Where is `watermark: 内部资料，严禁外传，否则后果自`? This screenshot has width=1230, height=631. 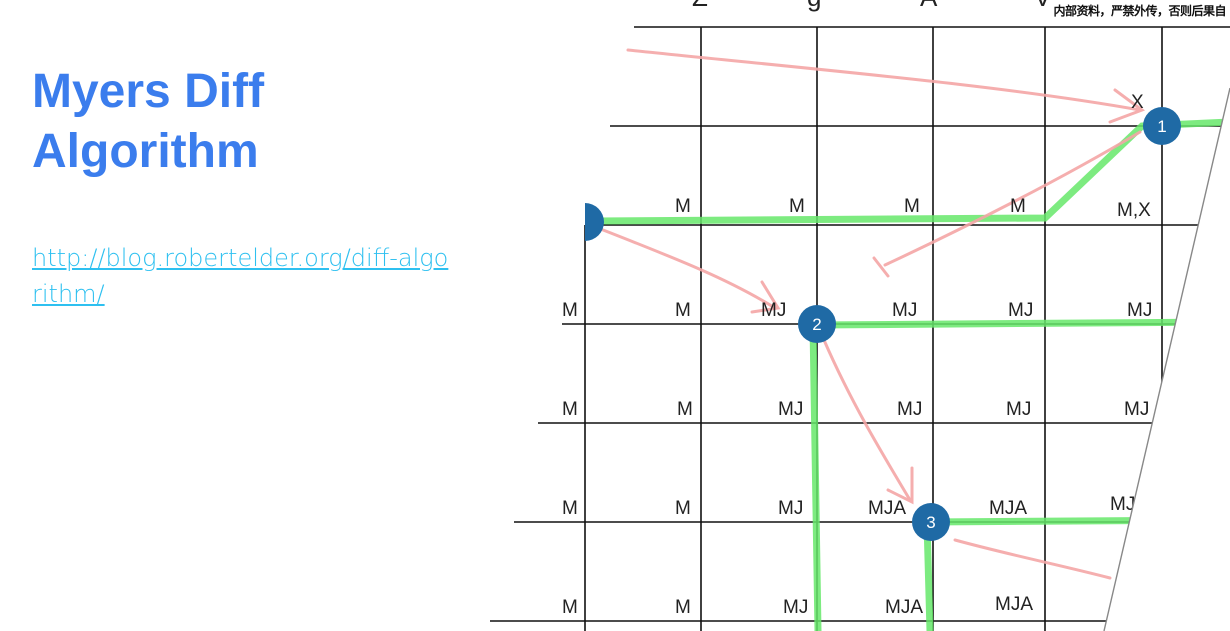
watermark: 内部资料，严禁外传，否则后果自 is located at coordinates (1139, 10).